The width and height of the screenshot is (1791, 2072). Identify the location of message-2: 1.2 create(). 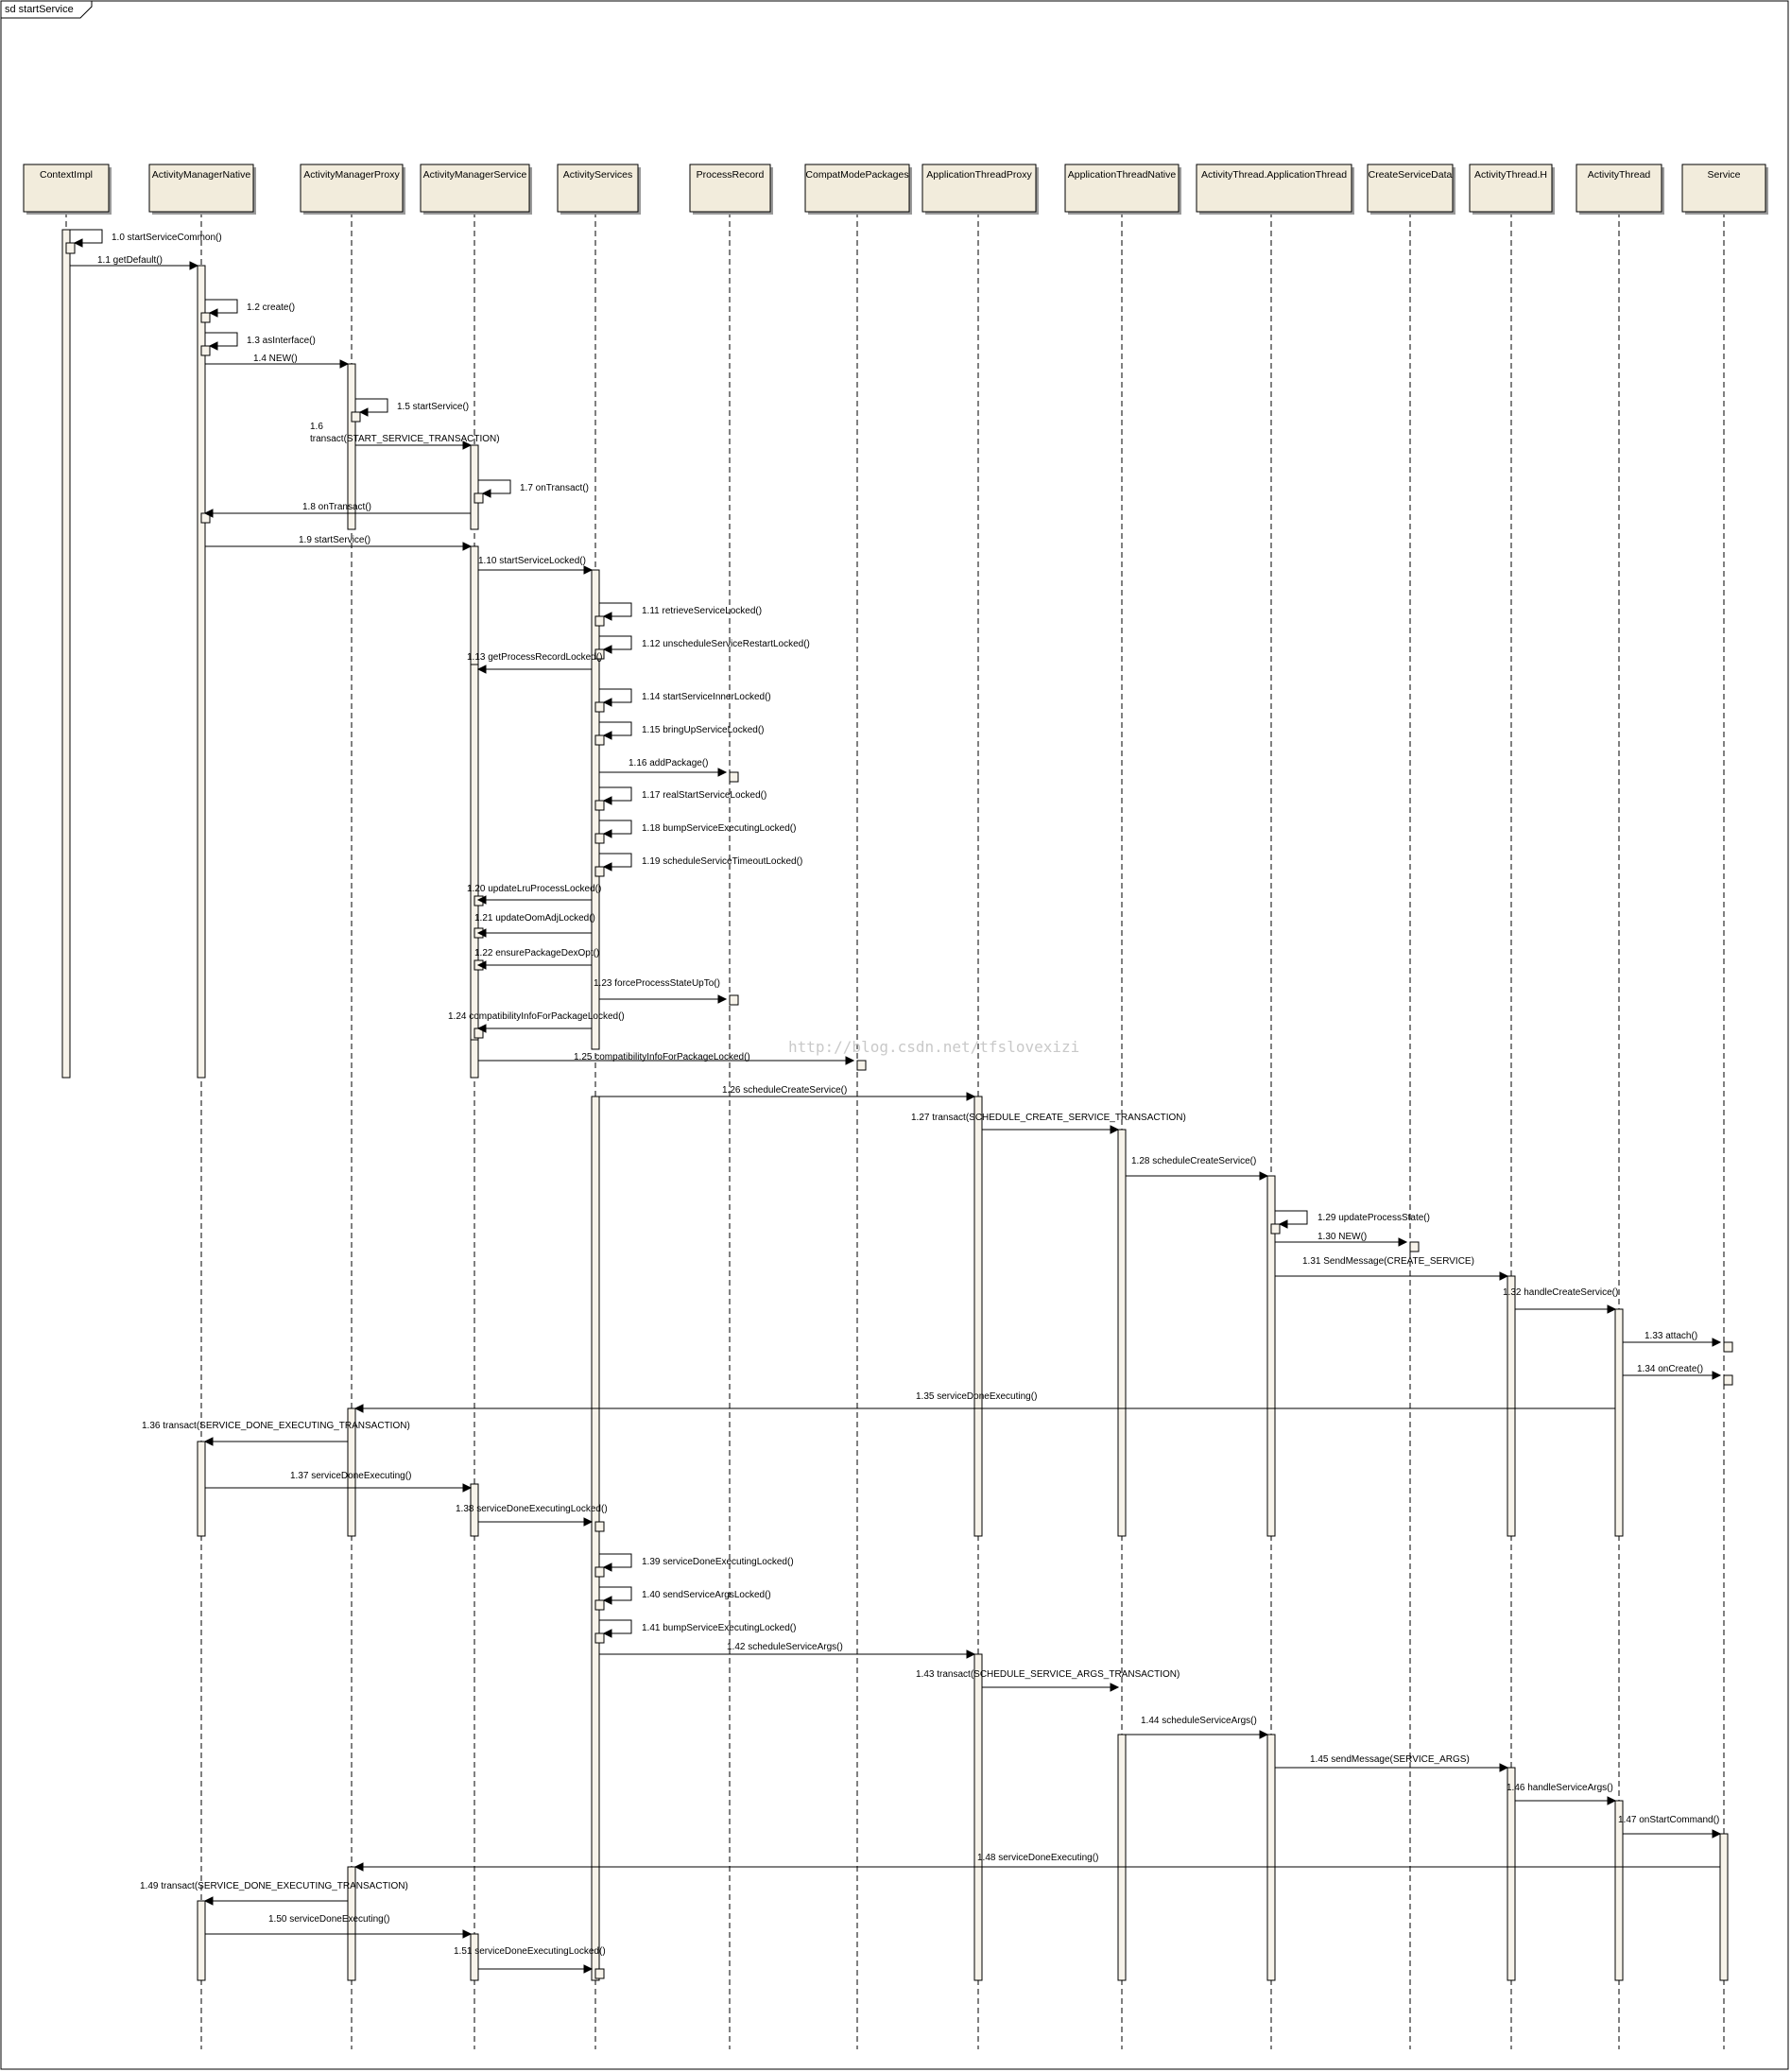
(250, 308).